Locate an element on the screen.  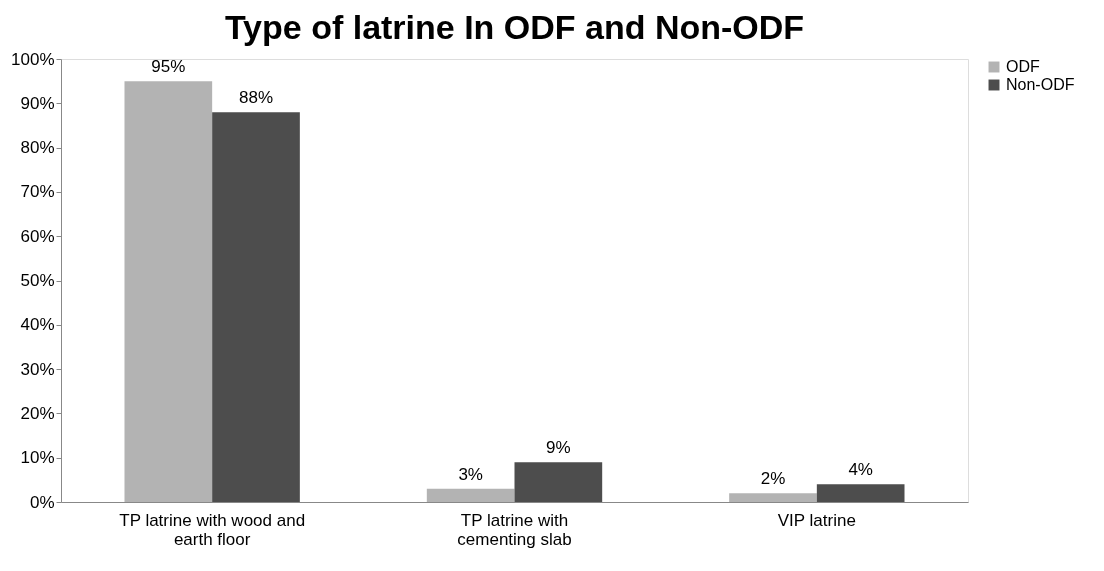
data-label: 88% is located at coordinates (256, 98).